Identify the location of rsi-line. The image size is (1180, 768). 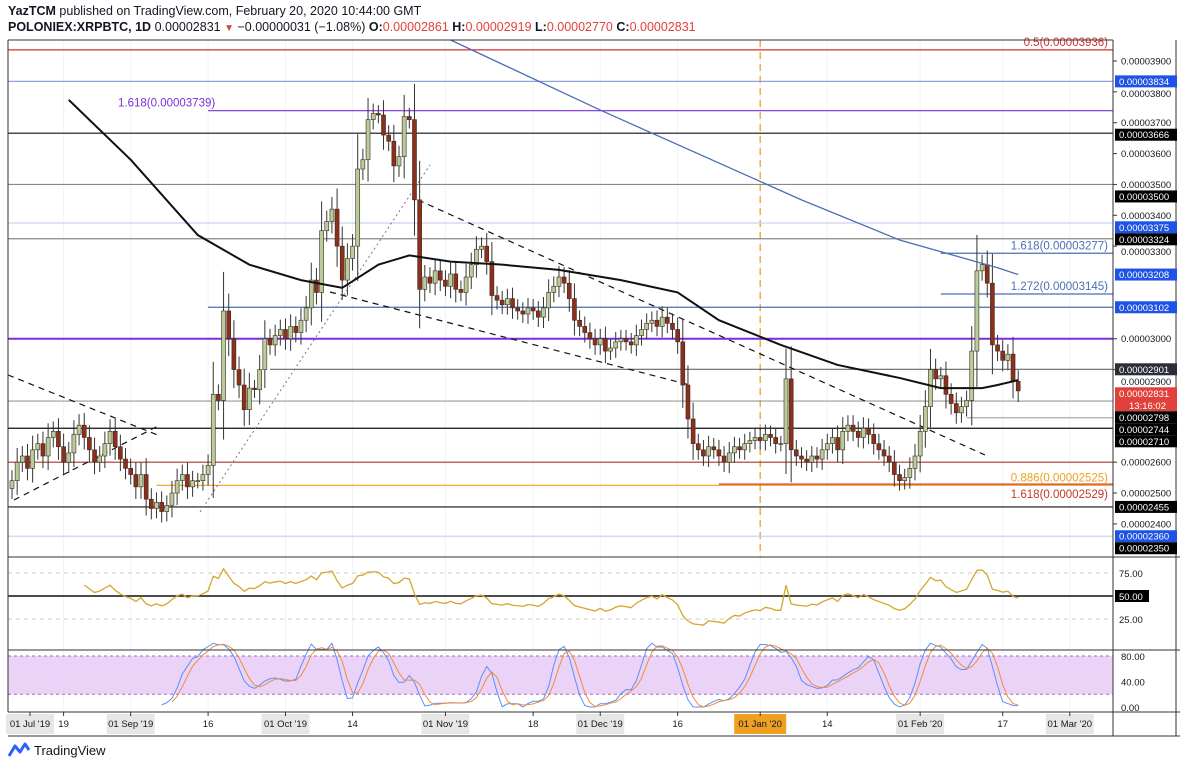
(551, 596).